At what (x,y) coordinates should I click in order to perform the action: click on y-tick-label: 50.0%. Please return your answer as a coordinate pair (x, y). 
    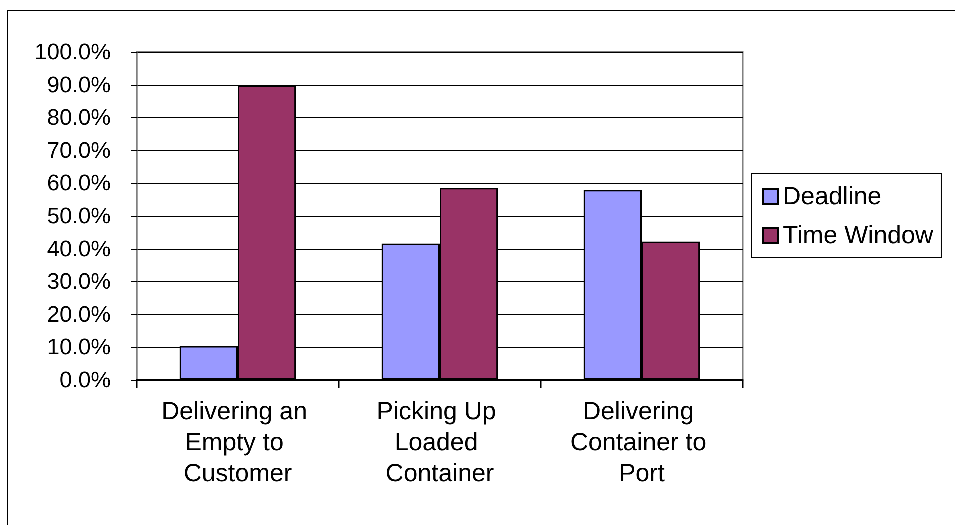
    Looking at the image, I should click on (79, 216).